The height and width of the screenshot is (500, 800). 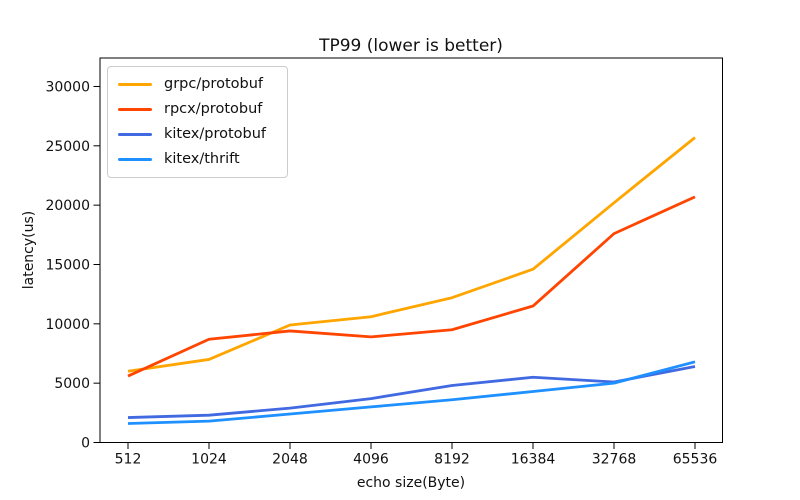 What do you see at coordinates (215, 134) in the screenshot?
I see `legend-label: kitex/protobuf` at bounding box center [215, 134].